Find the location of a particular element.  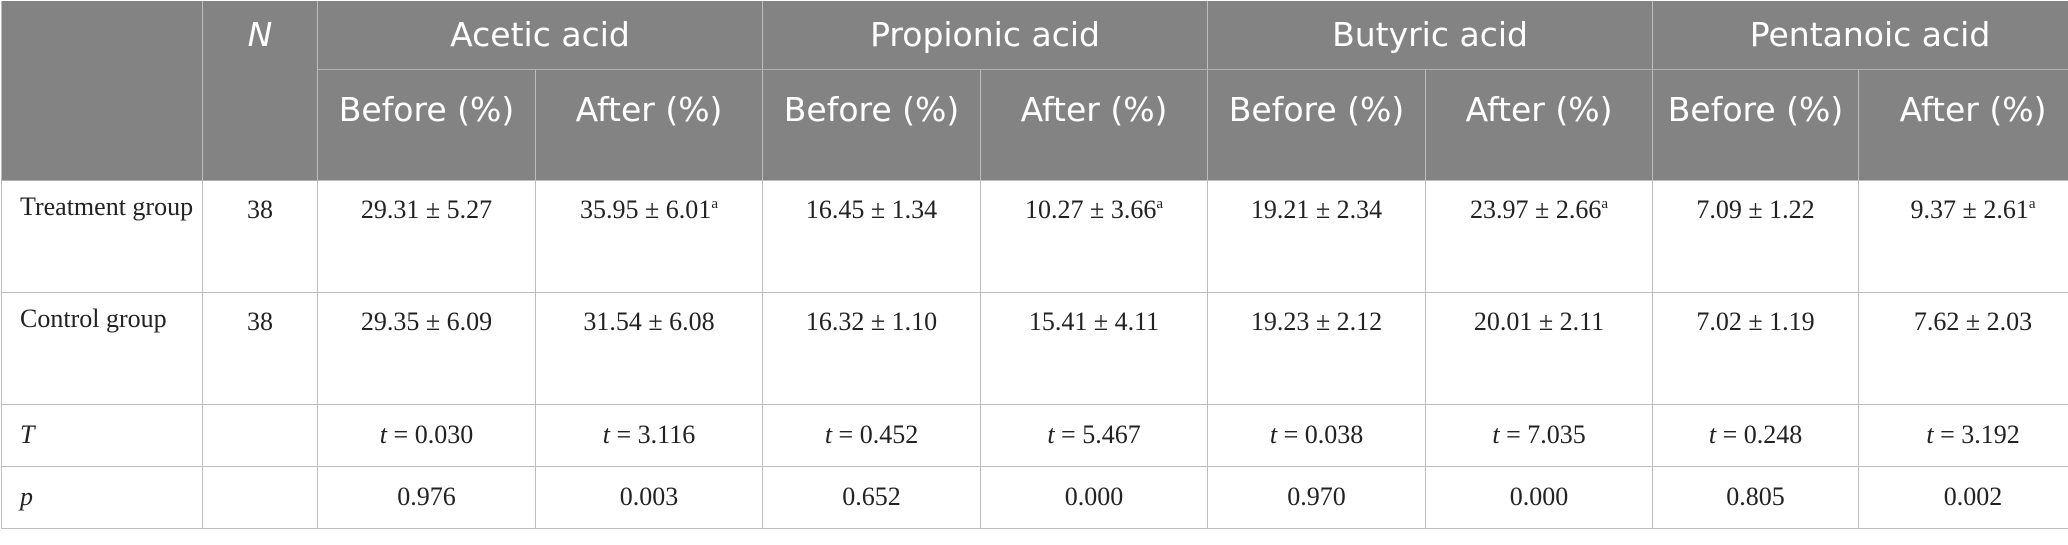

t-cell: t = 0.248 is located at coordinates (1756, 436).